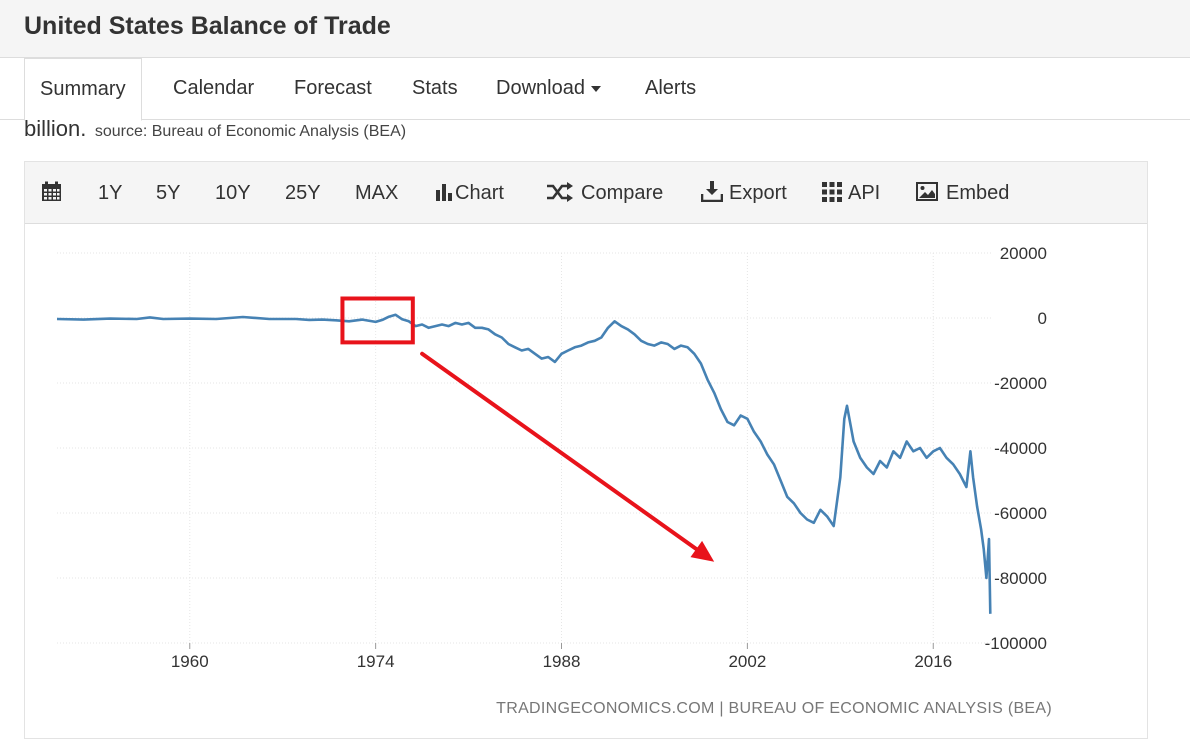 The height and width of the screenshot is (743, 1190). Describe the element at coordinates (435, 88) in the screenshot. I see `tab-stats: Stats` at that location.